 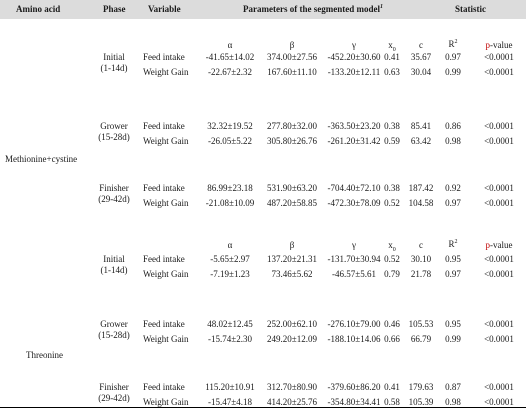 I want to click on cell-alpha: -15.47±4.18, so click(x=230, y=402).